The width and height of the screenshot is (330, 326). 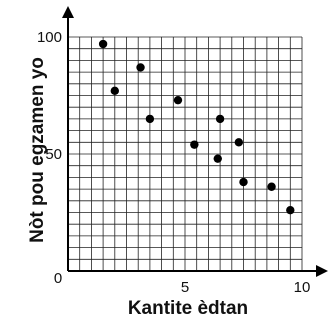 What do you see at coordinates (185, 287) in the screenshot?
I see `x-tick-label: 5` at bounding box center [185, 287].